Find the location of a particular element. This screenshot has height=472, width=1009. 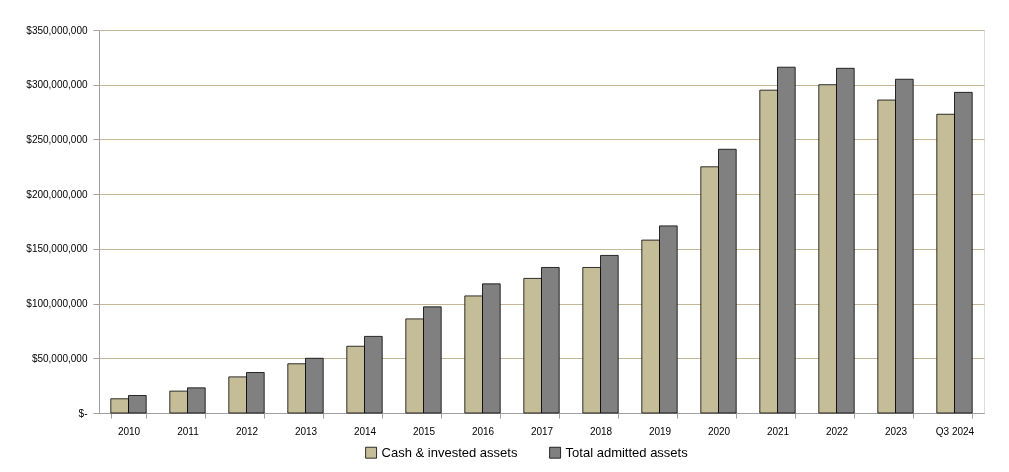

legend-label: Total admitted assets is located at coordinates (627, 452).